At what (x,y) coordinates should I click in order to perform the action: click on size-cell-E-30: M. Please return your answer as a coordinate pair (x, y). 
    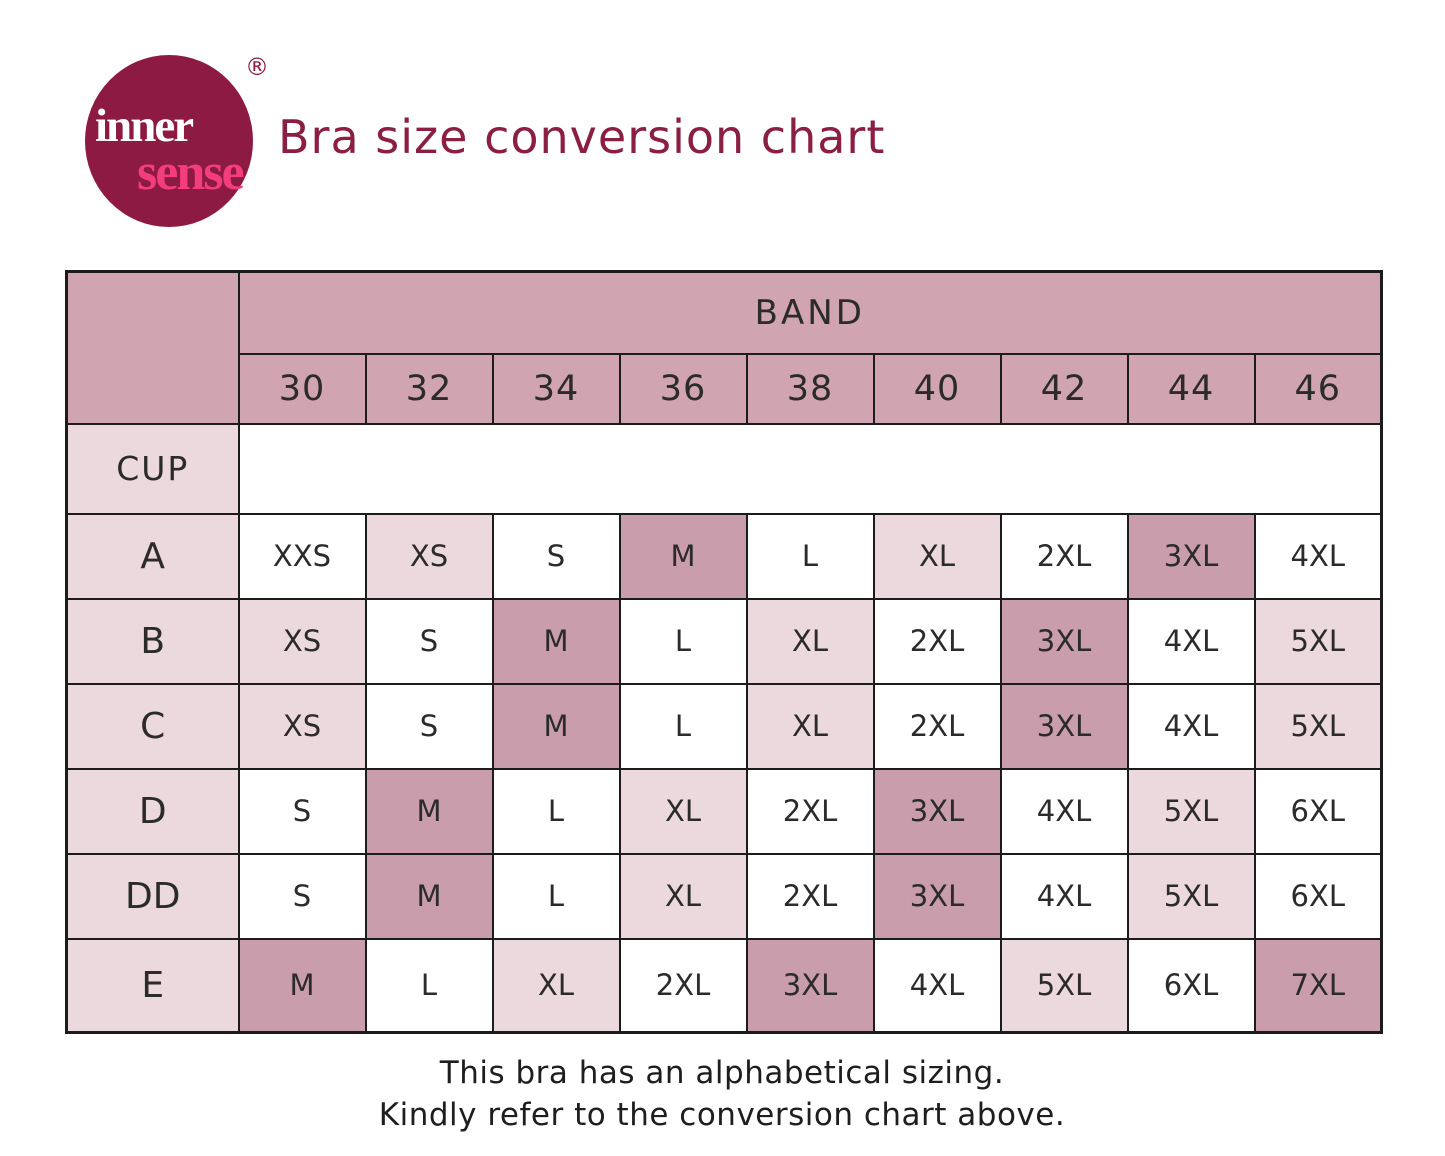
    Looking at the image, I should click on (302, 985).